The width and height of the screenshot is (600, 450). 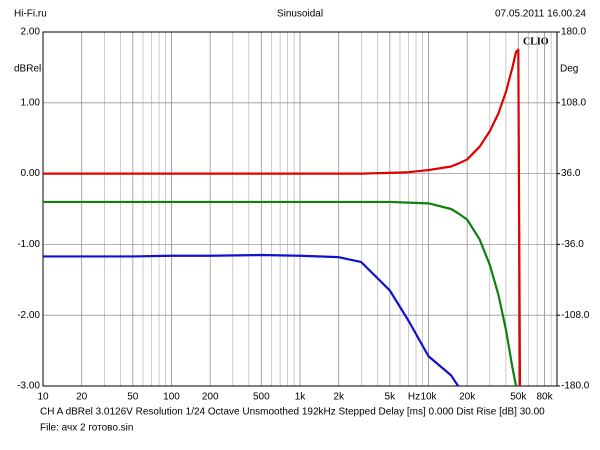 What do you see at coordinates (391, 397) in the screenshot?
I see `x-tick-label: 5k` at bounding box center [391, 397].